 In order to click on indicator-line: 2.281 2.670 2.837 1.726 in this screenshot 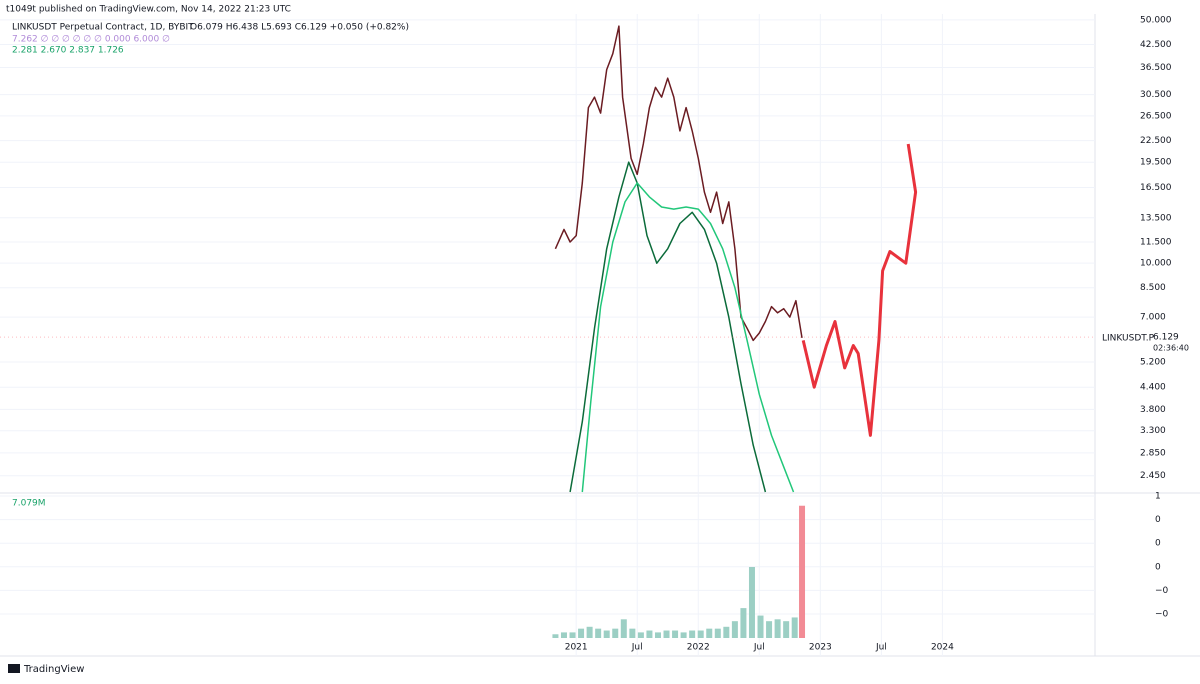, I will do `click(68, 51)`.